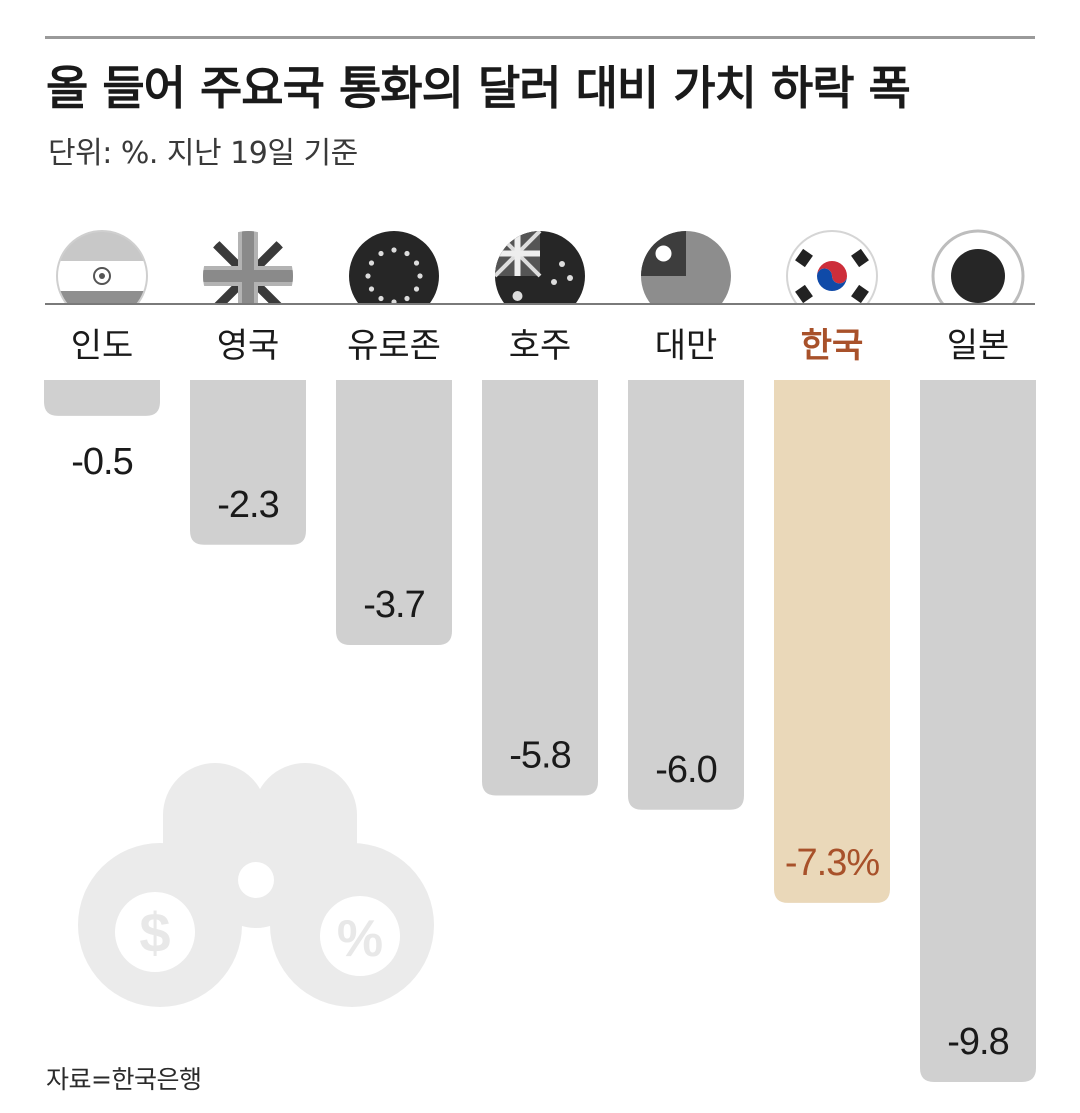 Image resolution: width=1080 pixels, height=1113 pixels. I want to click on category-label-7: 일본, so click(978, 346).